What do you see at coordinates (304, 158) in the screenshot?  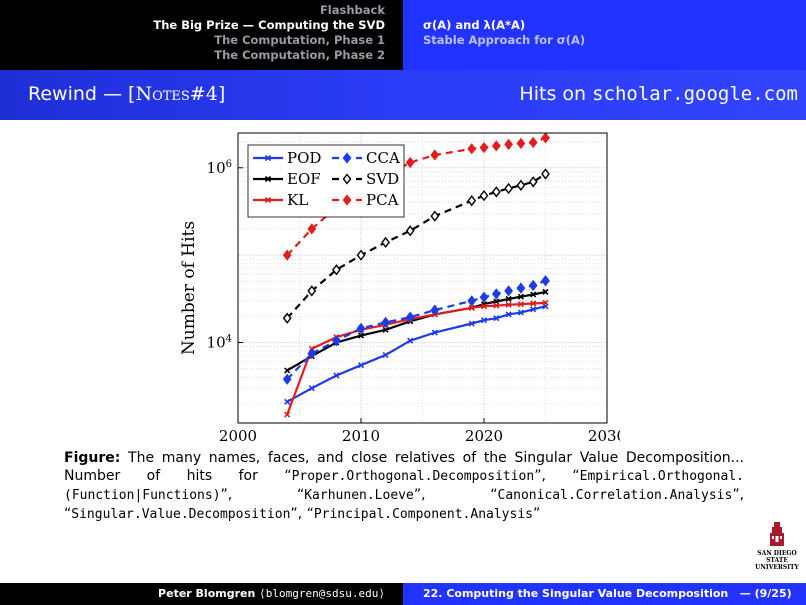 I see `legend-label-pod: POD` at bounding box center [304, 158].